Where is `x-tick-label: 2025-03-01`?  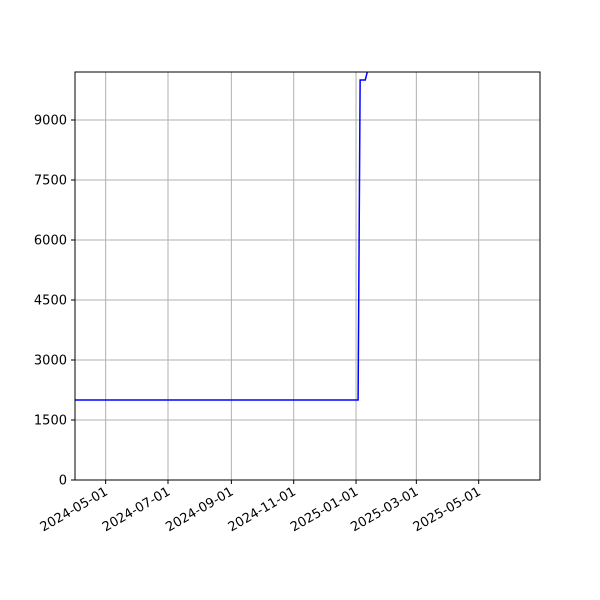 x-tick-label: 2025-03-01 is located at coordinates (384, 509).